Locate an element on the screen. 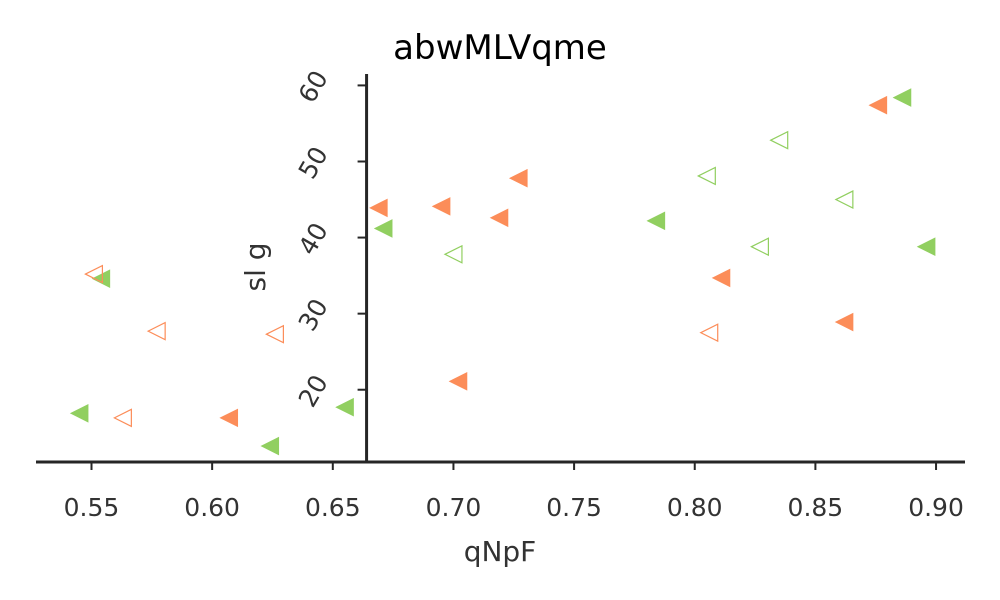 Image resolution: width=1000 pixels, height=600 pixels. y-axis-label: sl g is located at coordinates (255, 266).